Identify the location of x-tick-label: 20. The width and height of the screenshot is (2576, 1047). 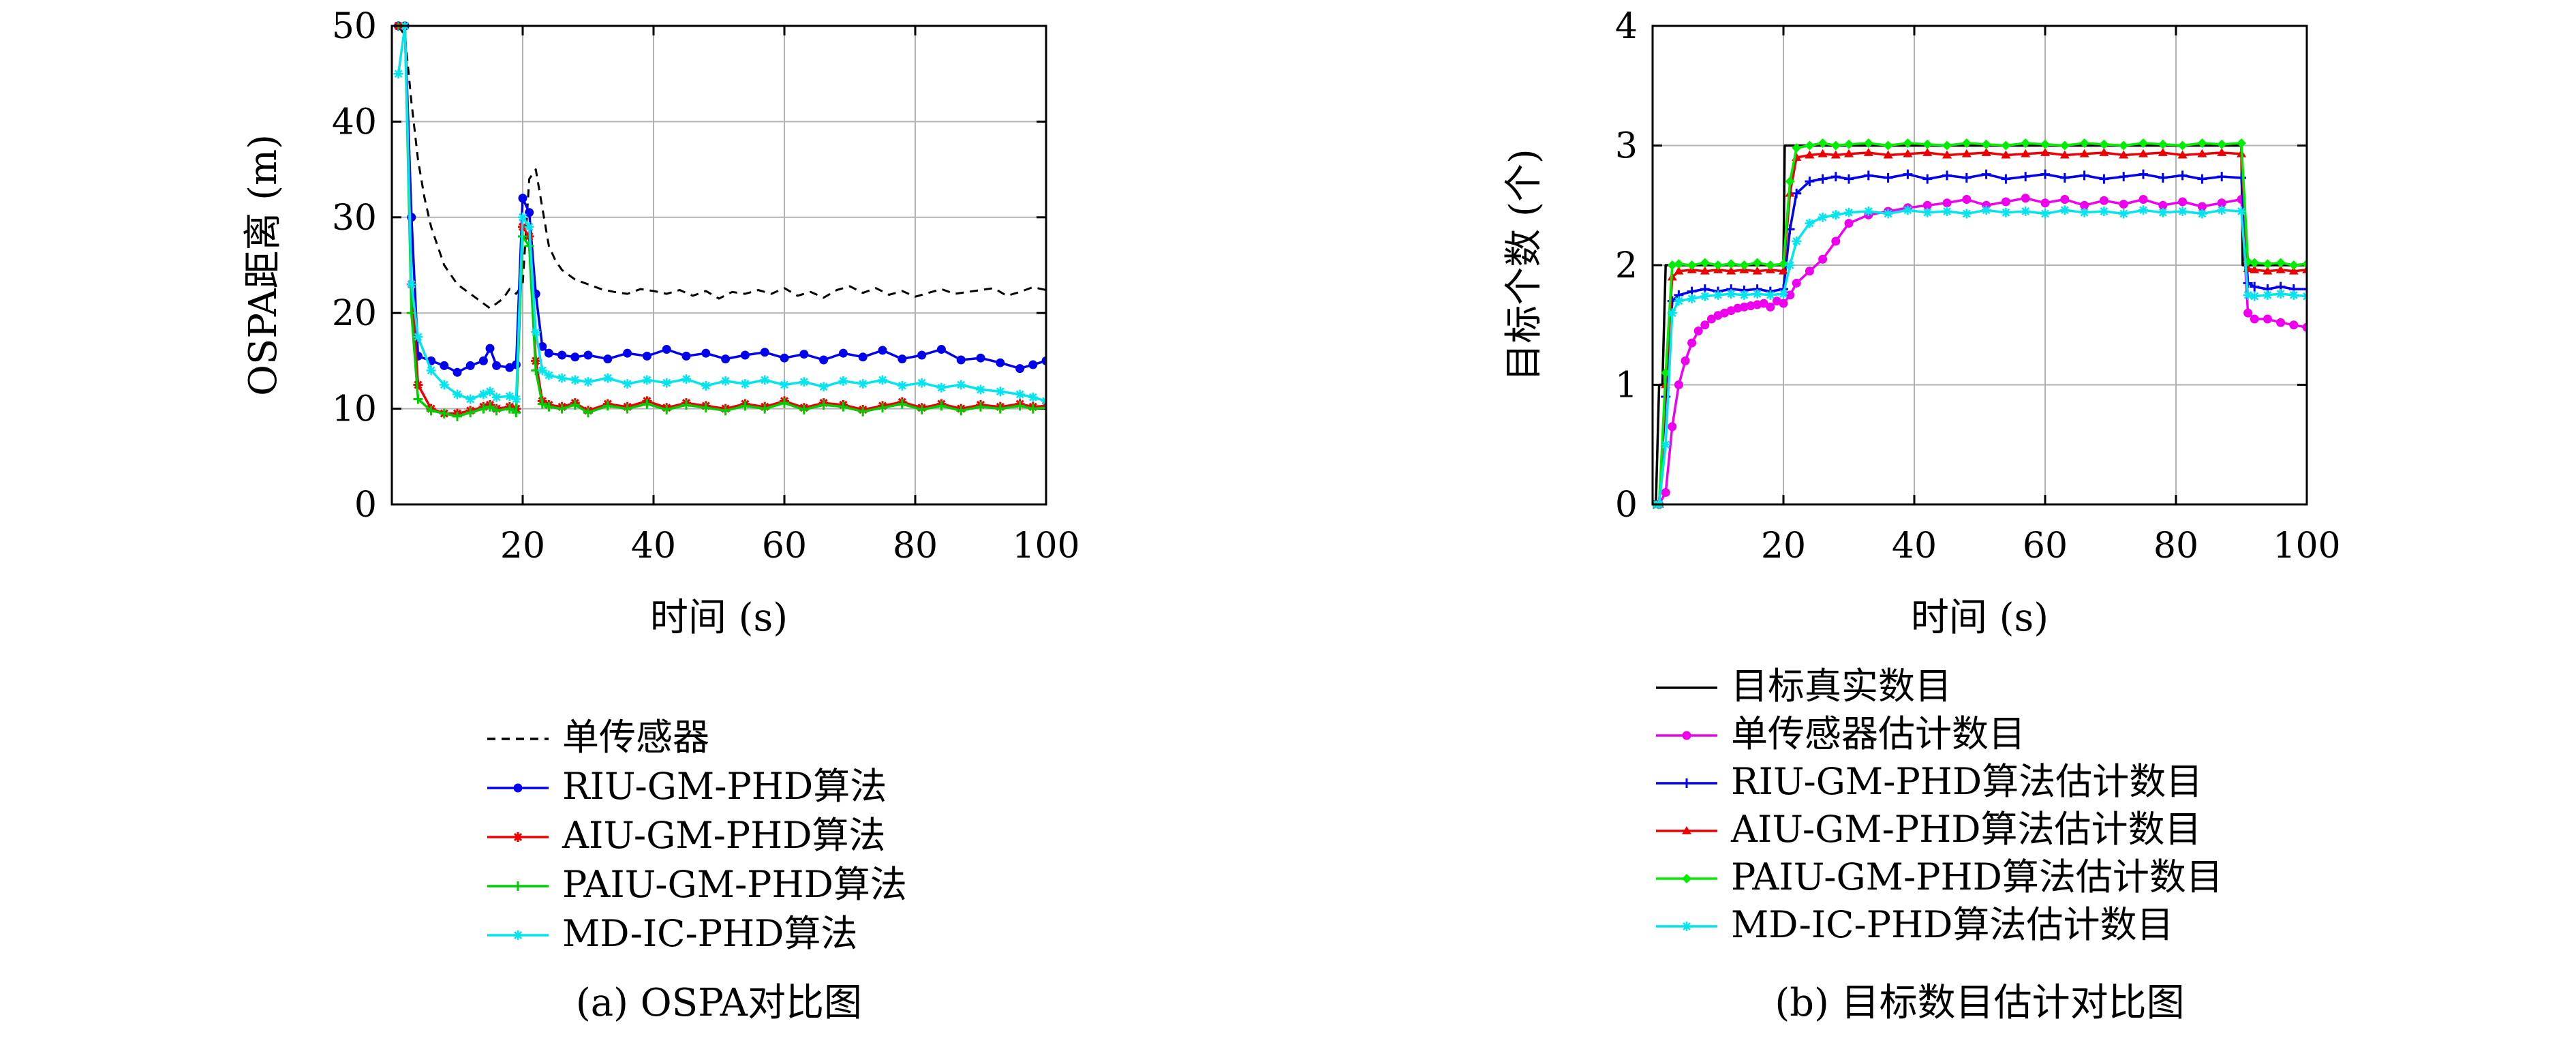
(522, 546).